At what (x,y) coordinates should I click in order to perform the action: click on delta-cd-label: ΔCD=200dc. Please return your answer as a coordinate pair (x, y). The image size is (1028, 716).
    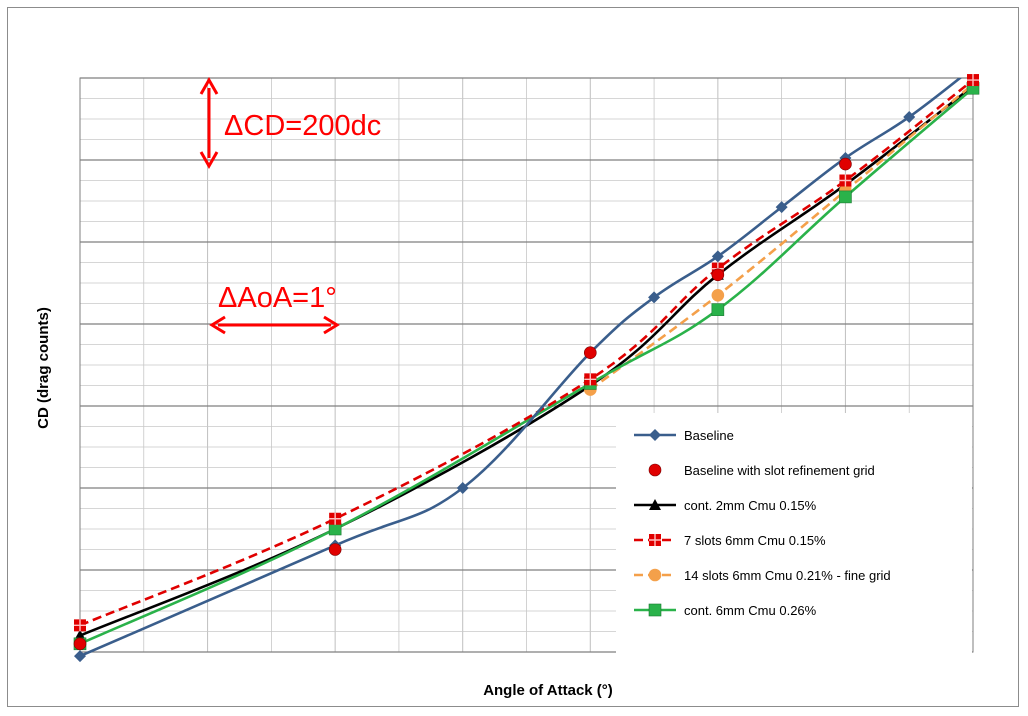
    Looking at the image, I should click on (302, 126).